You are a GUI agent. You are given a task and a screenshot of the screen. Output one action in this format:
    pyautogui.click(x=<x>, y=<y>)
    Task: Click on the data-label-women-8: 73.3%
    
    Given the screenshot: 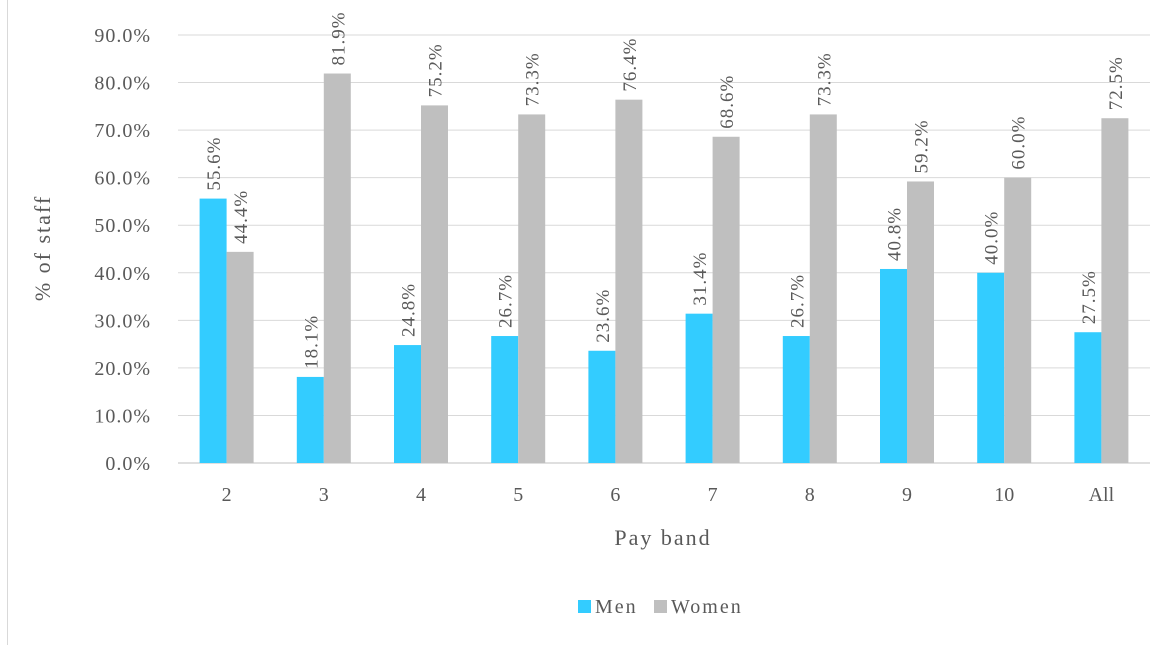 What is the action you would take?
    pyautogui.click(x=824, y=79)
    